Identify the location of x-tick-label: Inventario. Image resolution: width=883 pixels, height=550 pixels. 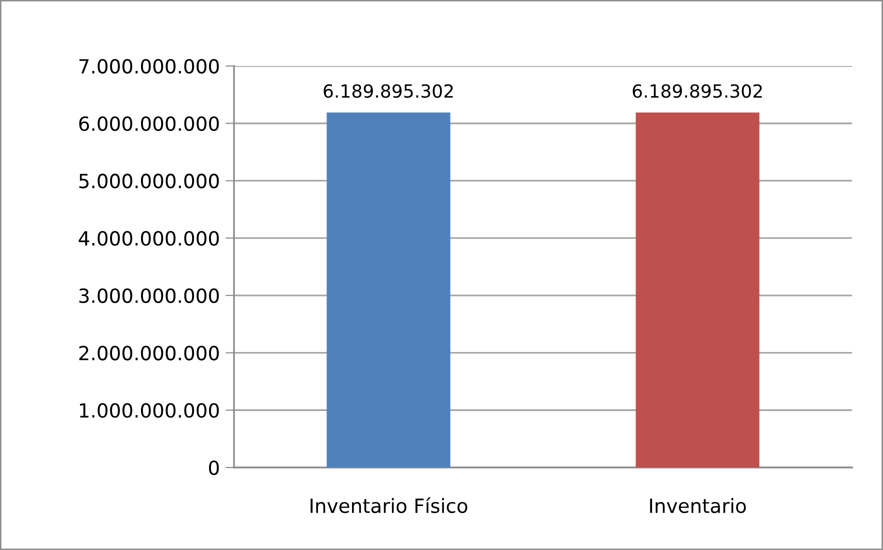
(698, 506).